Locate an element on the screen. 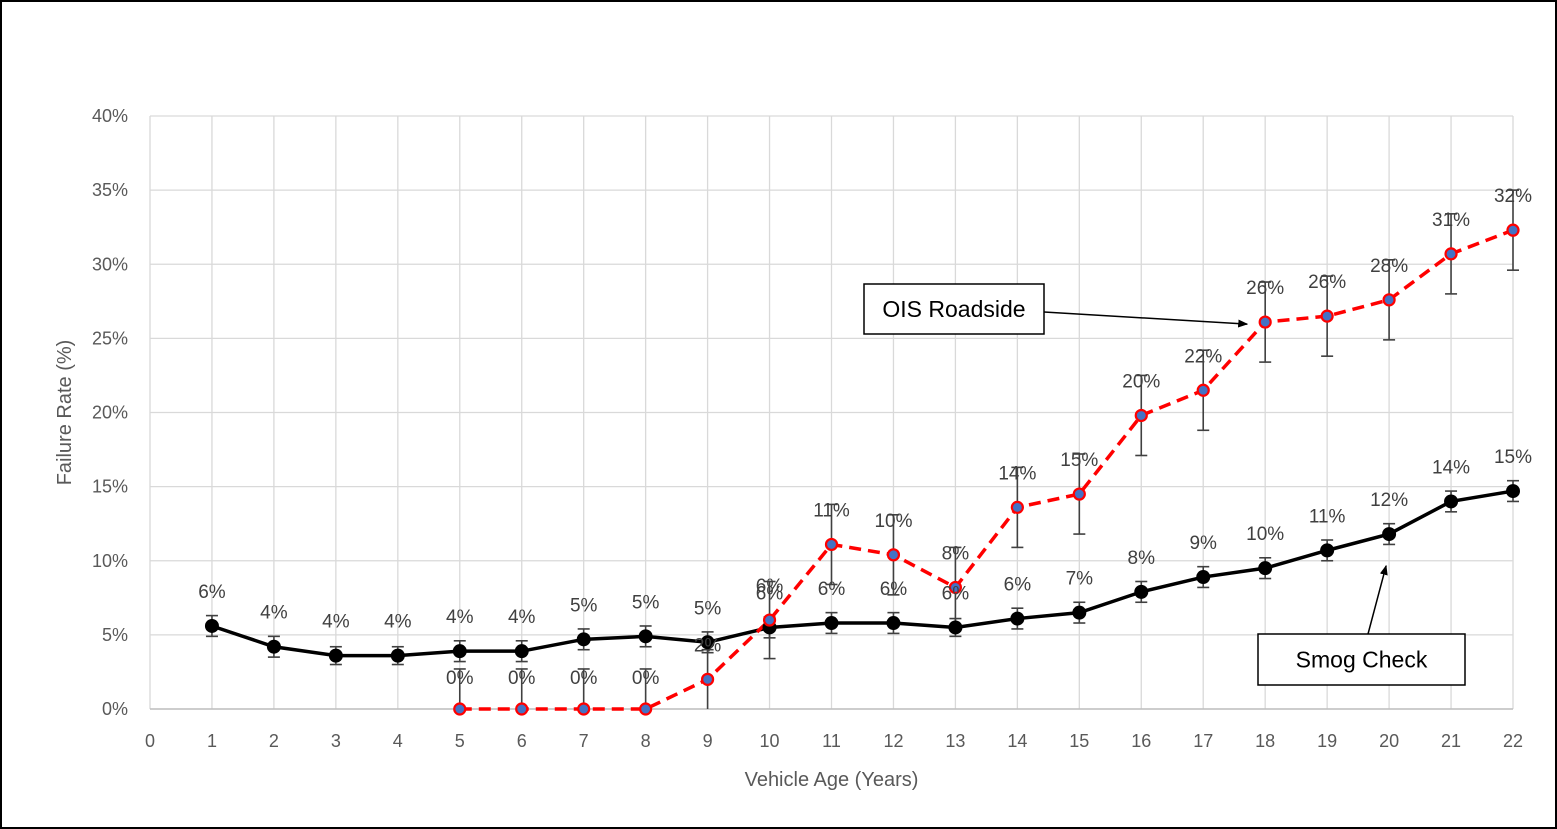 The image size is (1557, 829). x-tick-label: 7 is located at coordinates (584, 741).